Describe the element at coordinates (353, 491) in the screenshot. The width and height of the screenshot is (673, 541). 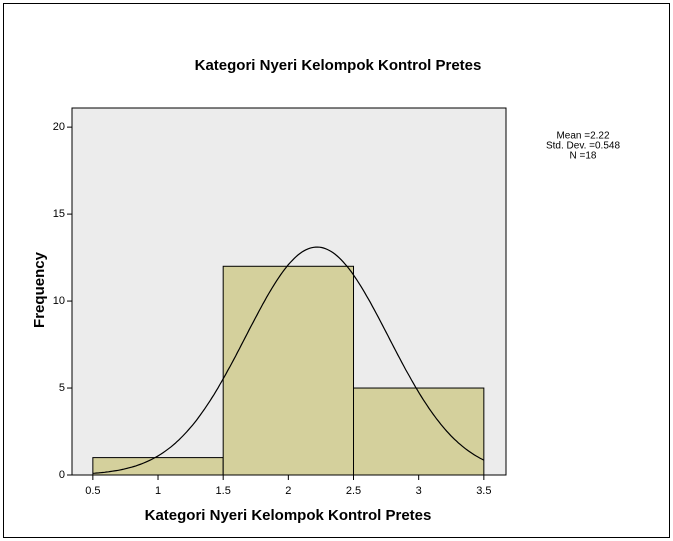
I see `x-tick-label: 2.5` at that location.